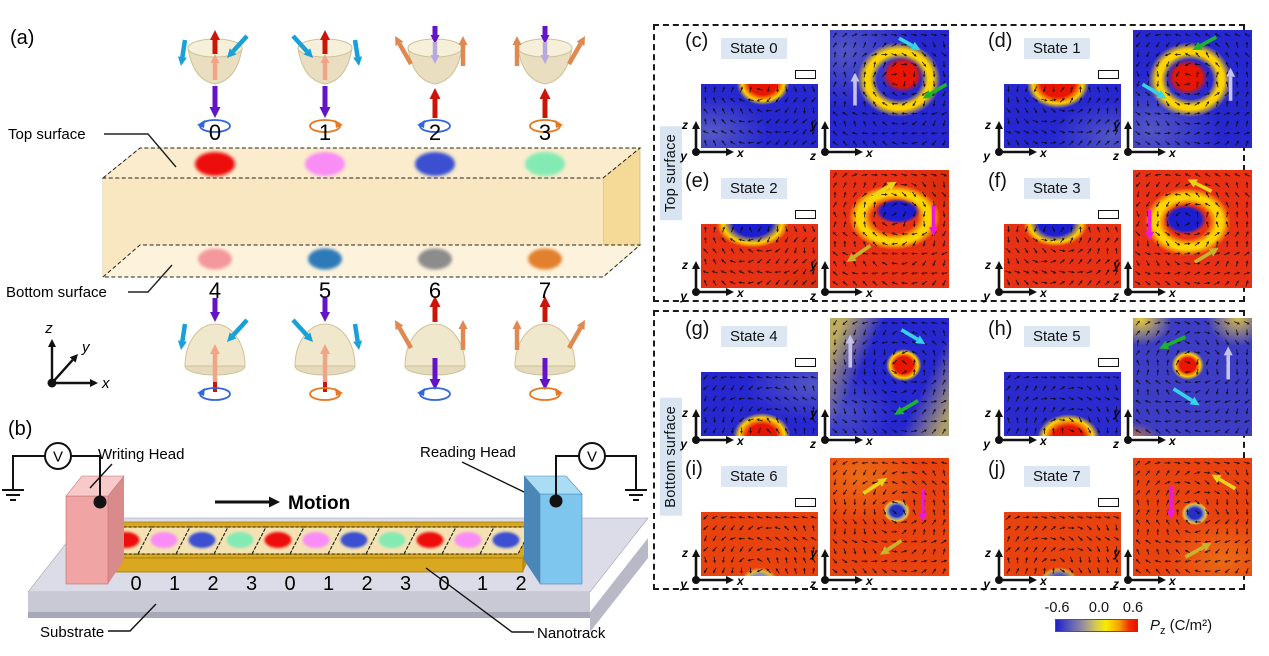 Image resolution: width=1269 pixels, height=656 pixels. What do you see at coordinates (77, 356) in the screenshot?
I see `panel-a-axes: z y x` at bounding box center [77, 356].